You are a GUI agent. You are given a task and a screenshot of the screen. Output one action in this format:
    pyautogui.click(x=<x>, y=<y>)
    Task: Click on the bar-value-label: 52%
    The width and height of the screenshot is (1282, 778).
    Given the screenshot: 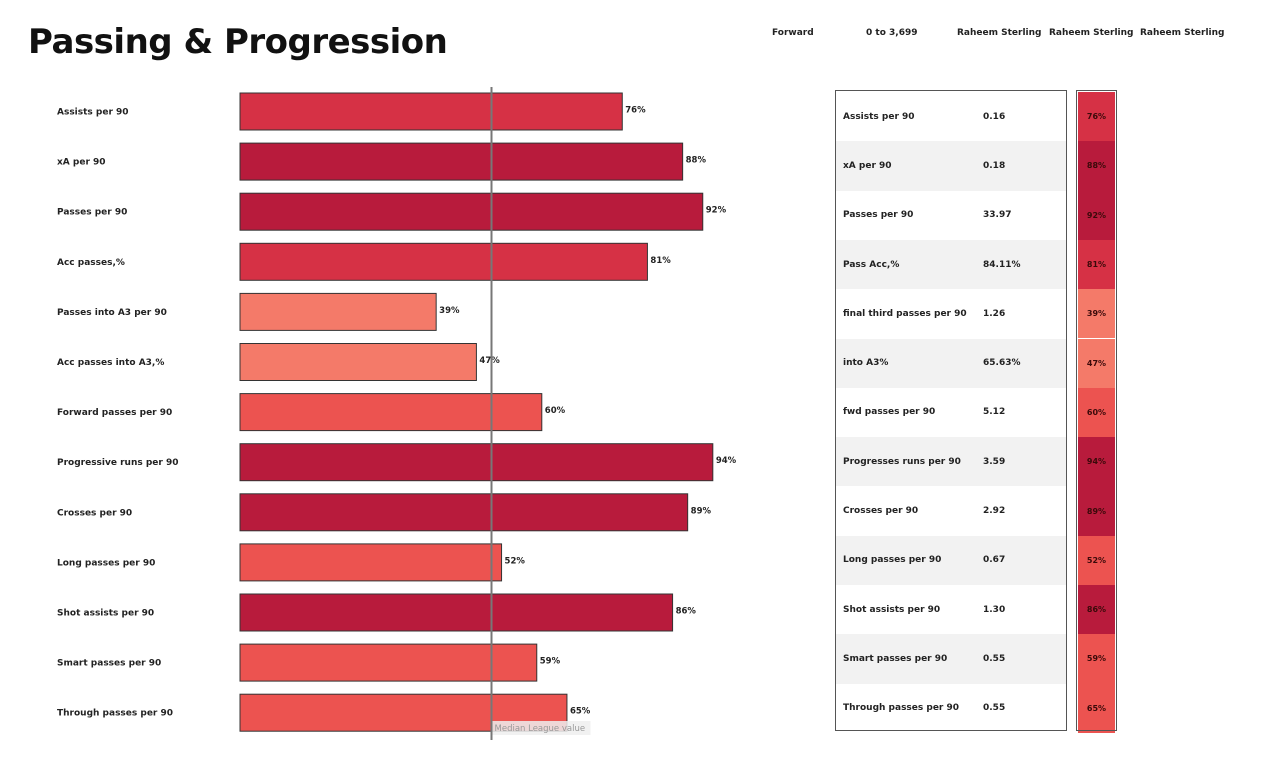 What is the action you would take?
    pyautogui.click(x=515, y=561)
    